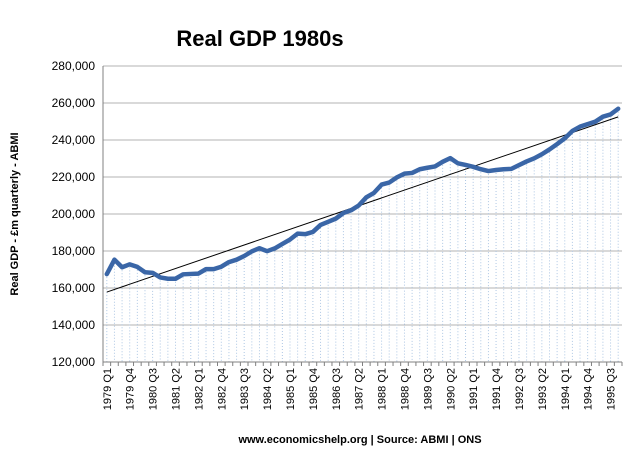  What do you see at coordinates (428, 389) in the screenshot?
I see `x-tick-label: 1989 Q3` at bounding box center [428, 389].